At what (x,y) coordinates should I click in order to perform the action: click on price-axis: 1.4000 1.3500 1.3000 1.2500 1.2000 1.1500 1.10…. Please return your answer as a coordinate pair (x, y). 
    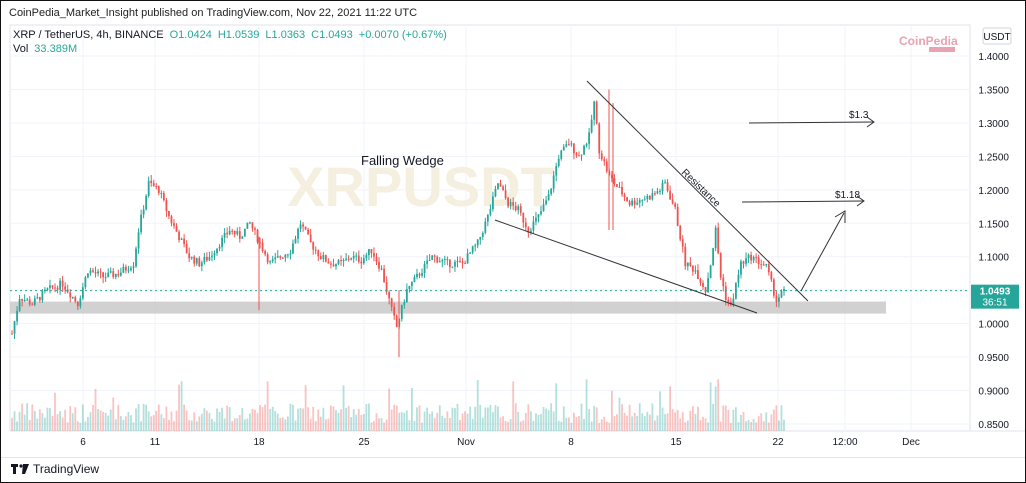
    Looking at the image, I should click on (993, 241).